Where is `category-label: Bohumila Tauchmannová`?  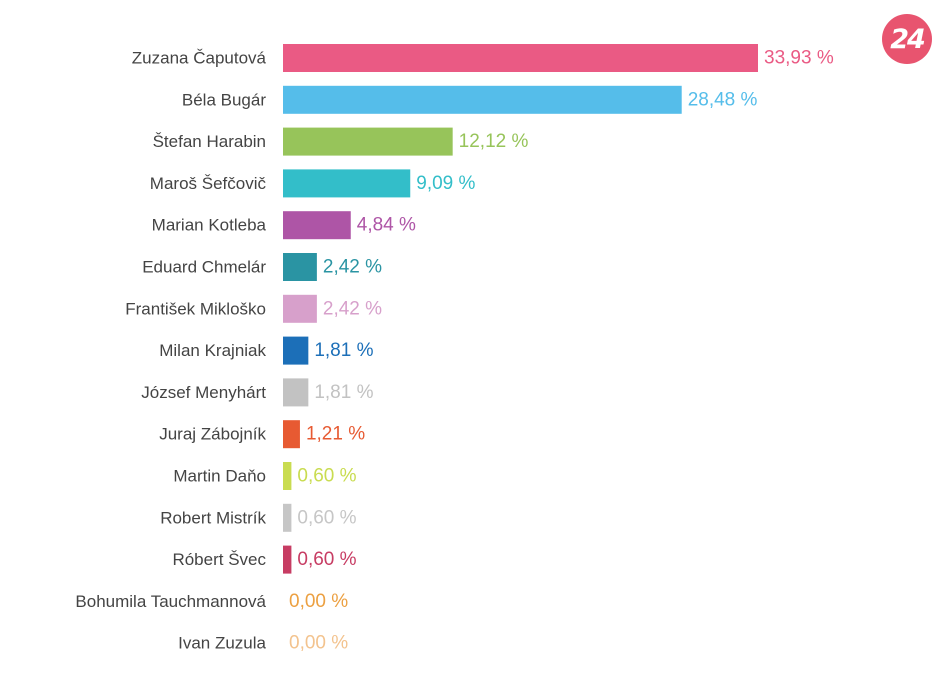 category-label: Bohumila Tauchmannová is located at coordinates (170, 601).